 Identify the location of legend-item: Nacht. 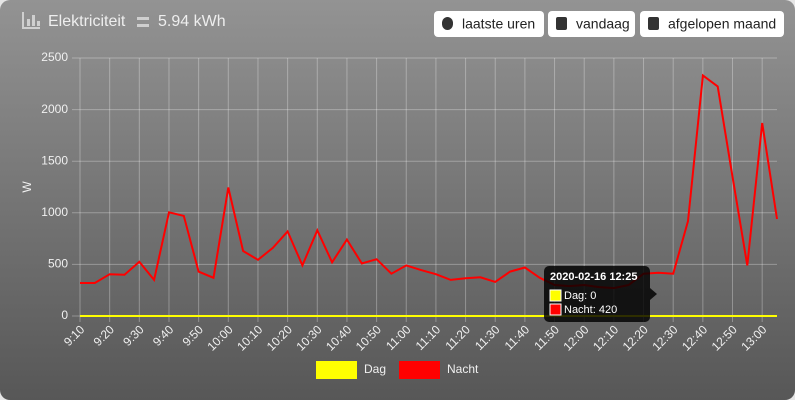
(439, 370).